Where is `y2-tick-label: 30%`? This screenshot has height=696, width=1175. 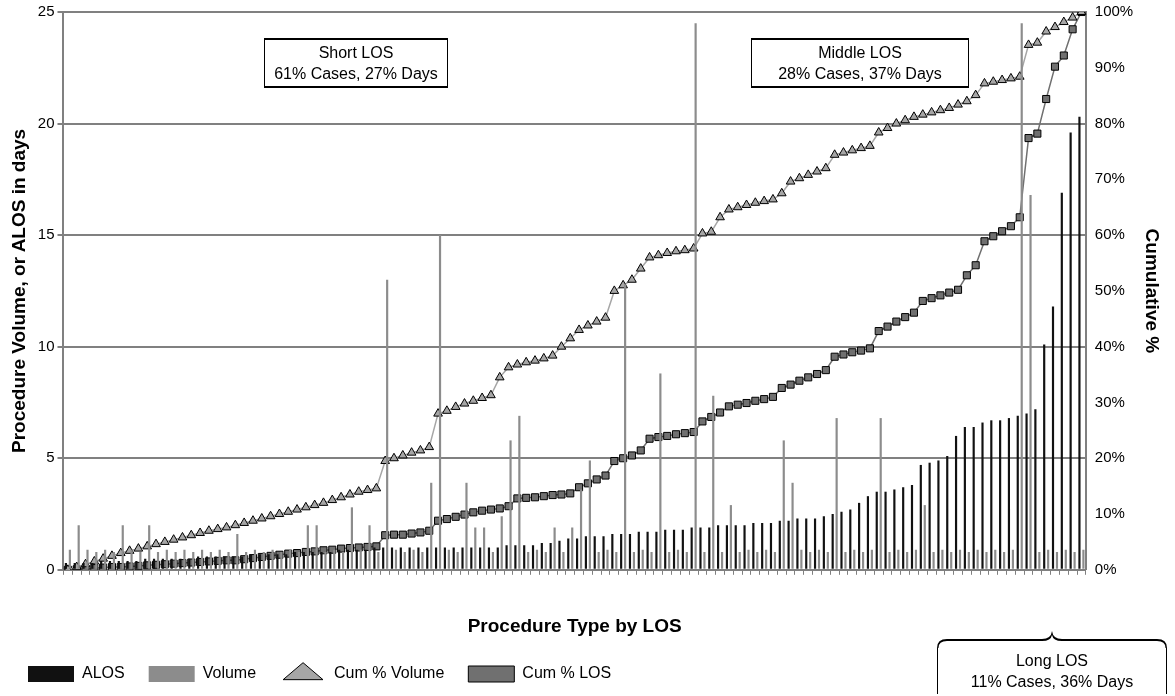
y2-tick-label: 30% is located at coordinates (1109, 401).